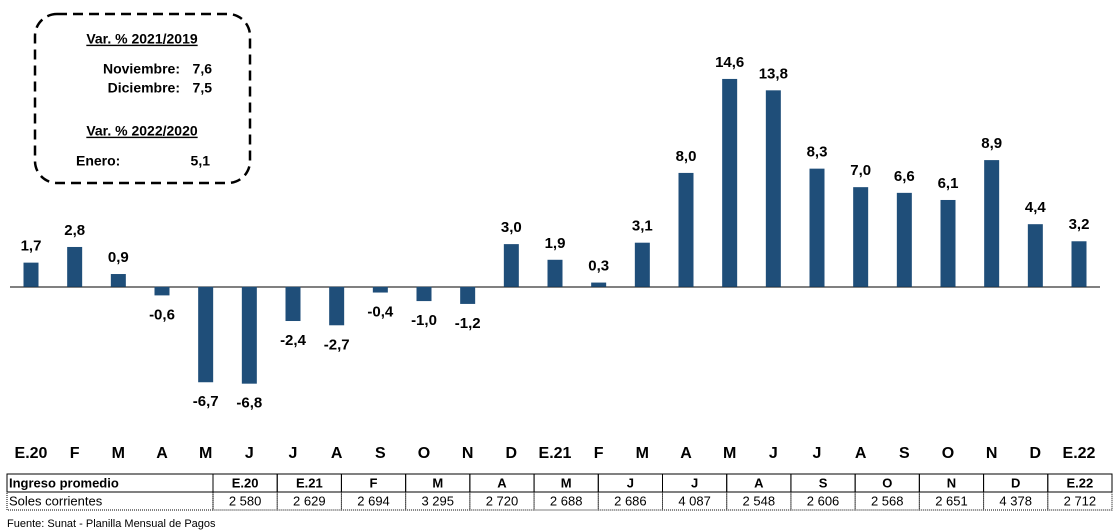  I want to click on value-label: -0,6, so click(162, 314).